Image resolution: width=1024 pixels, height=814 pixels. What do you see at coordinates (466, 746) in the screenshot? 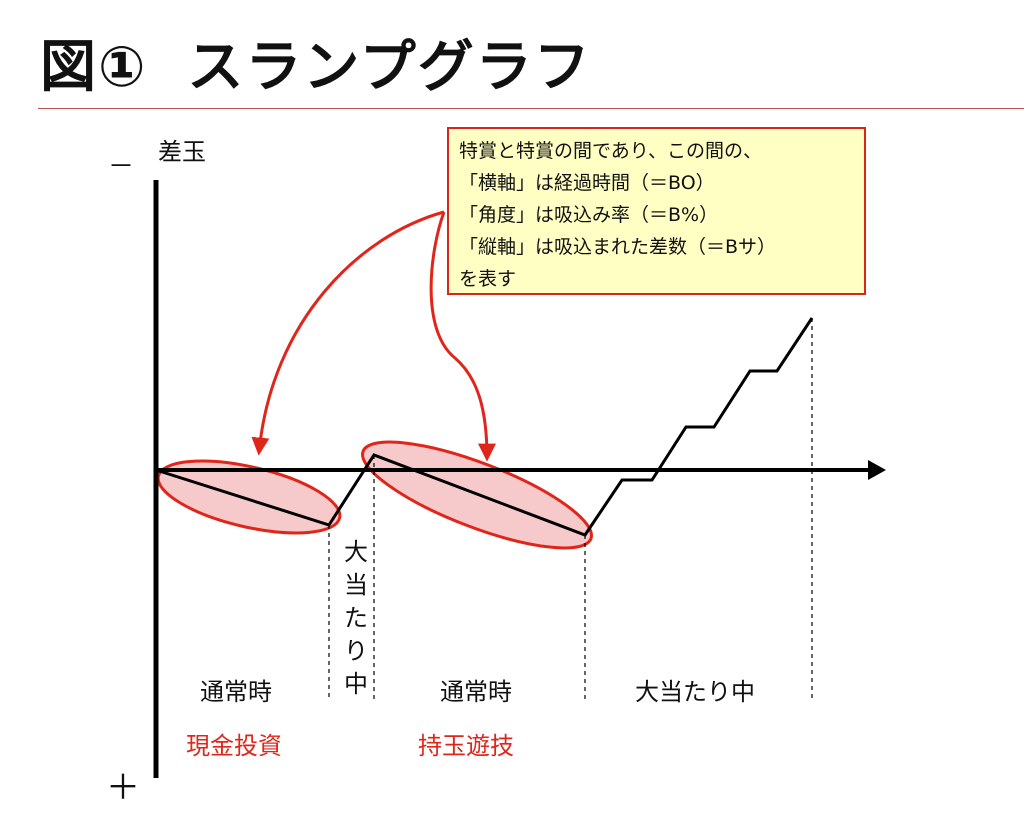
I see `ball-play-label: 持玉遊技` at bounding box center [466, 746].